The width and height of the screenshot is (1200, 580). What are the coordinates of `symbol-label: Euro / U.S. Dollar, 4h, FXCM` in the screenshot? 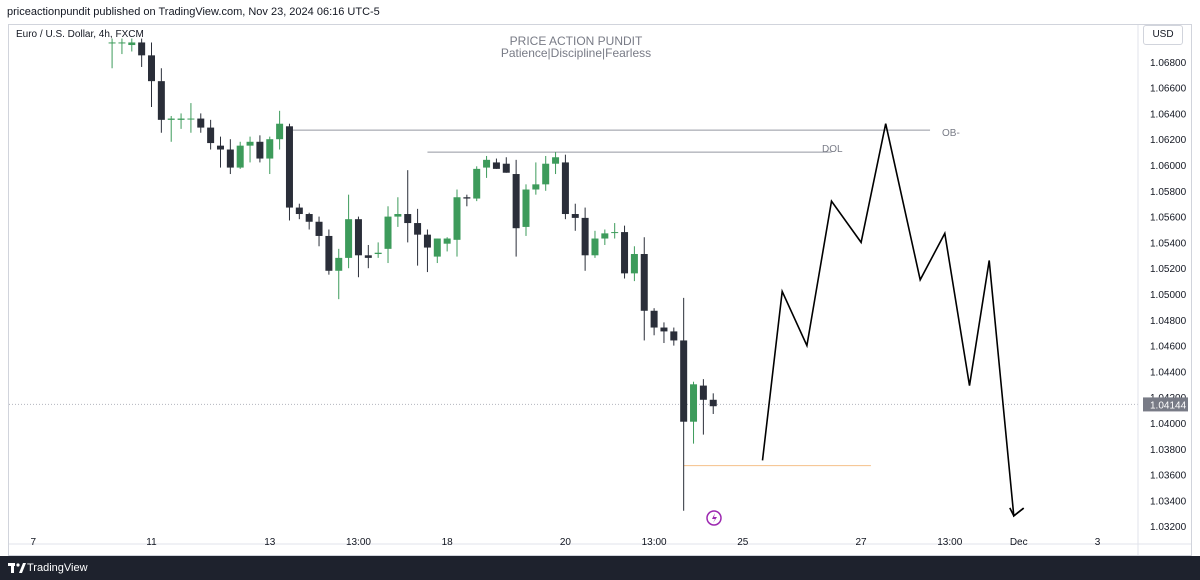 It's located at (80, 34).